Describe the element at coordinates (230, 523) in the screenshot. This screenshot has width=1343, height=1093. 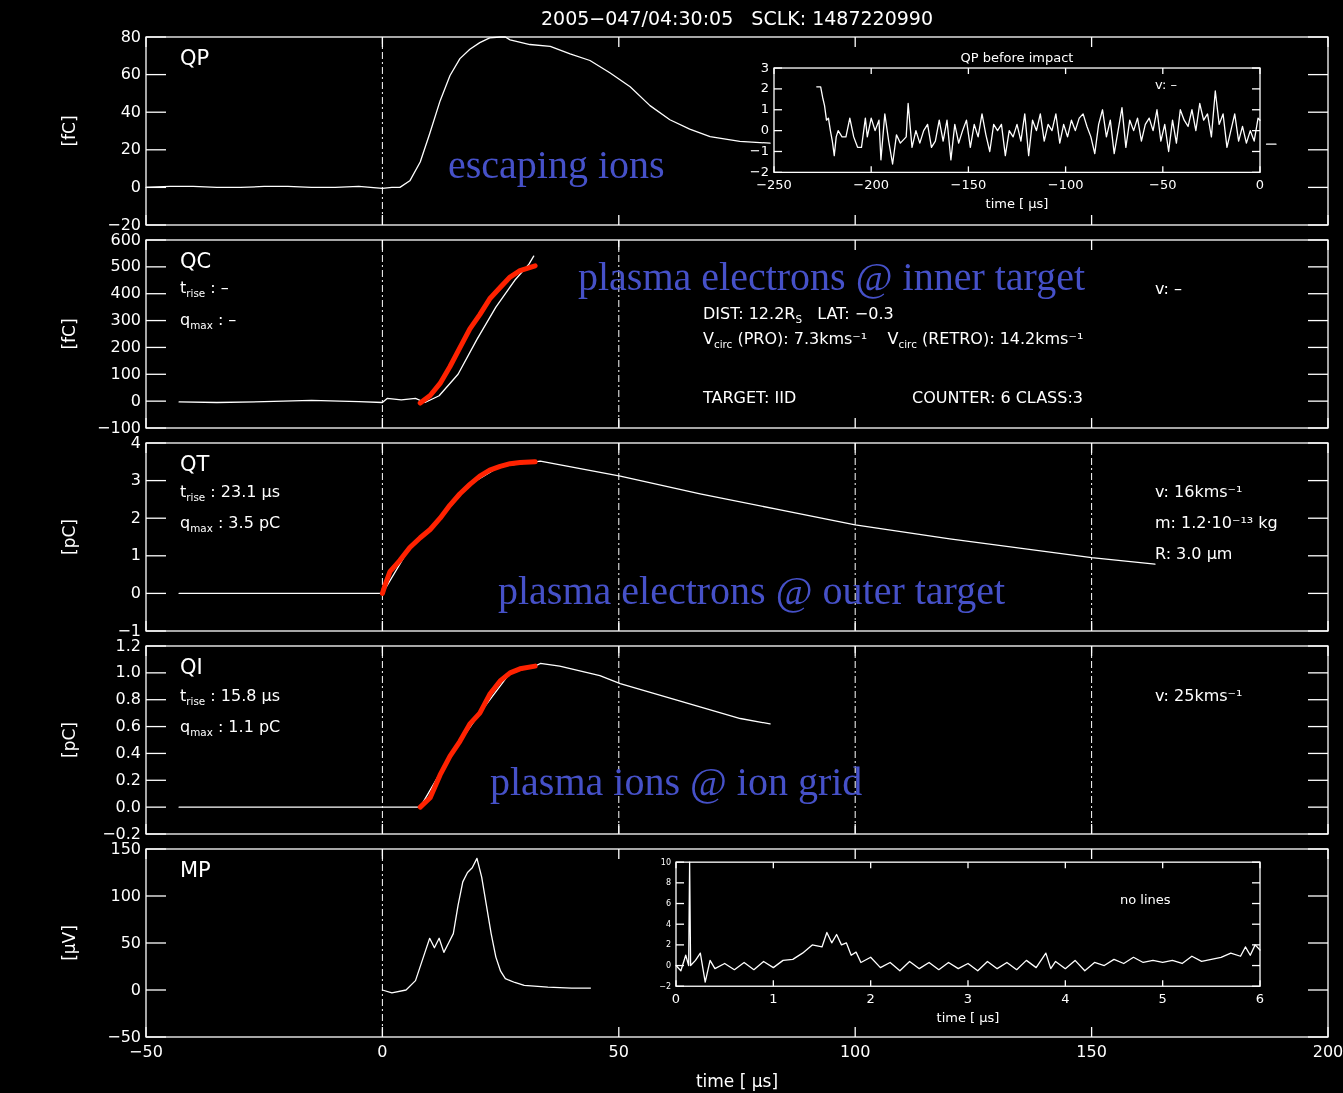
I see `annotation: q$_{max}$: 3.5 pC` at that location.